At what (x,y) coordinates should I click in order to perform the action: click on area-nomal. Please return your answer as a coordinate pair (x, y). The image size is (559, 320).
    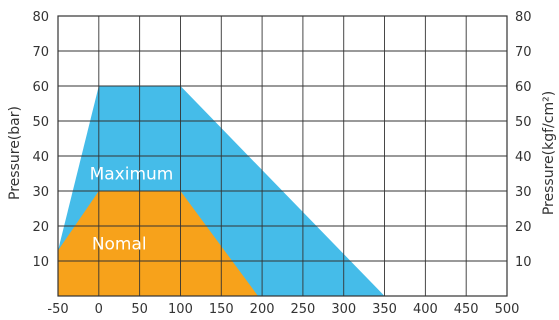
    Looking at the image, I should click on (158, 243).